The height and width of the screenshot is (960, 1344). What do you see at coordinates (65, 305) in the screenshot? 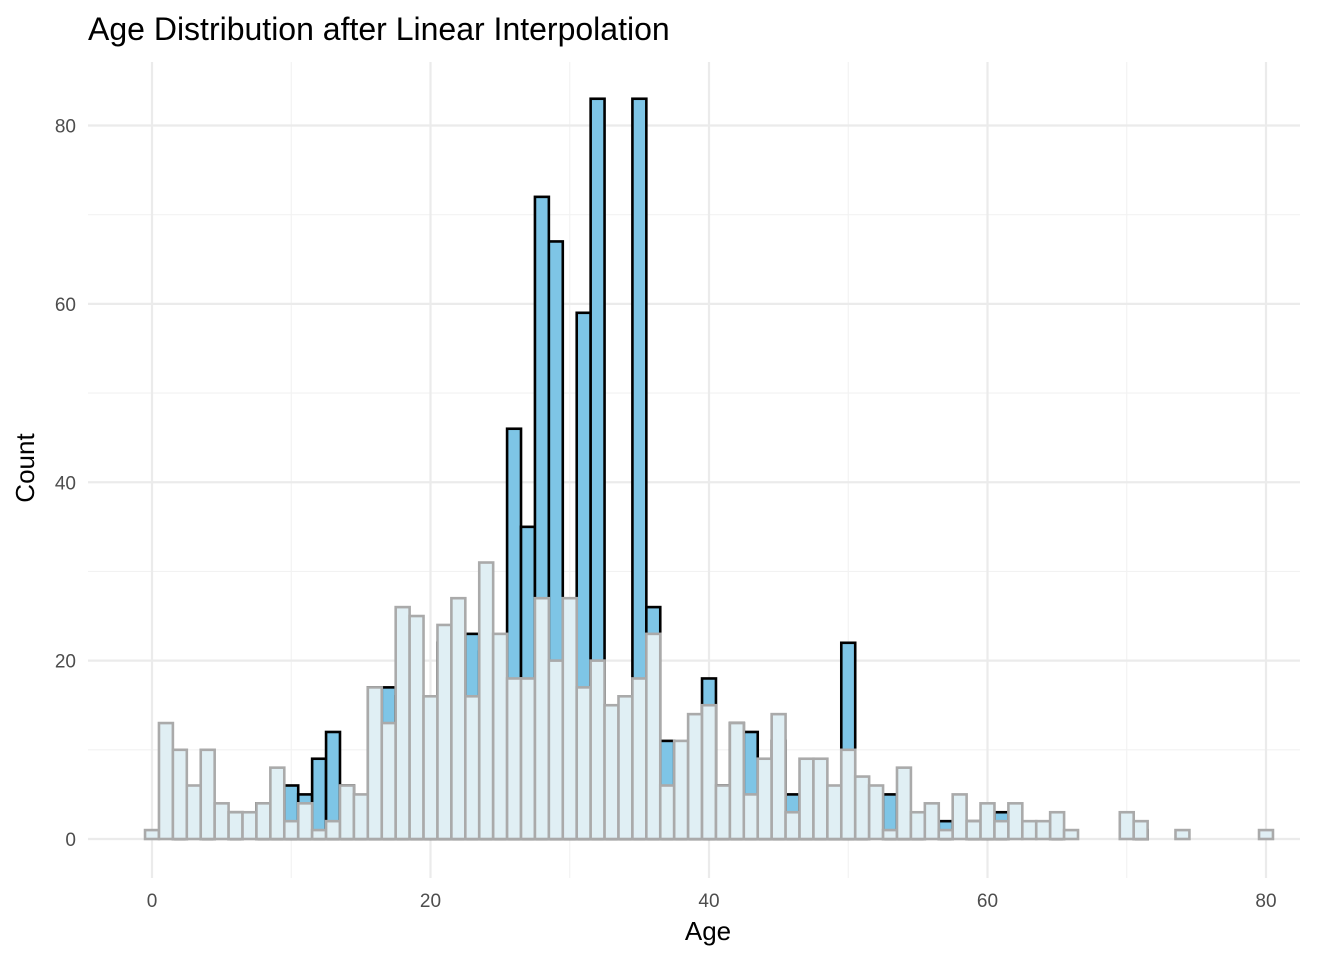
I see `y-tick-label: 60` at bounding box center [65, 305].